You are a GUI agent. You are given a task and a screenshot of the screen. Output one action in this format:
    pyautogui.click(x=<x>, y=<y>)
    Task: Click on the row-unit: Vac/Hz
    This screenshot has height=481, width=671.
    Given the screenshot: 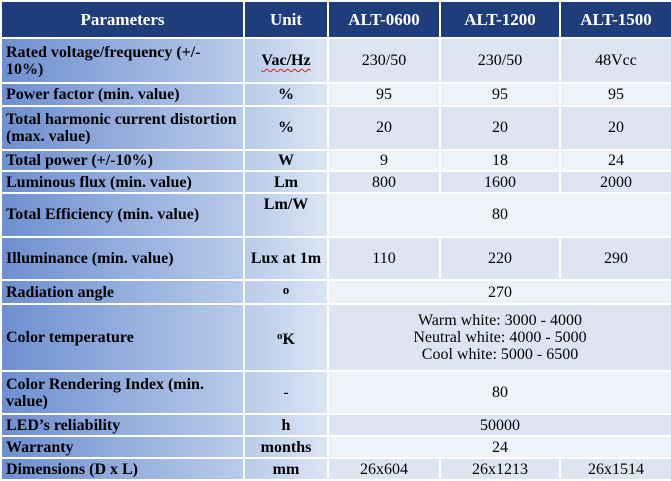 What is the action you would take?
    pyautogui.click(x=286, y=61)
    